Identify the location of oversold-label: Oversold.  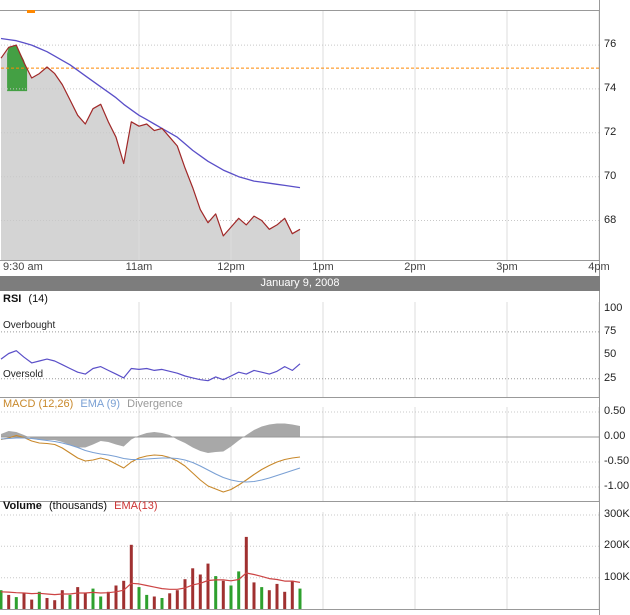
(23, 374).